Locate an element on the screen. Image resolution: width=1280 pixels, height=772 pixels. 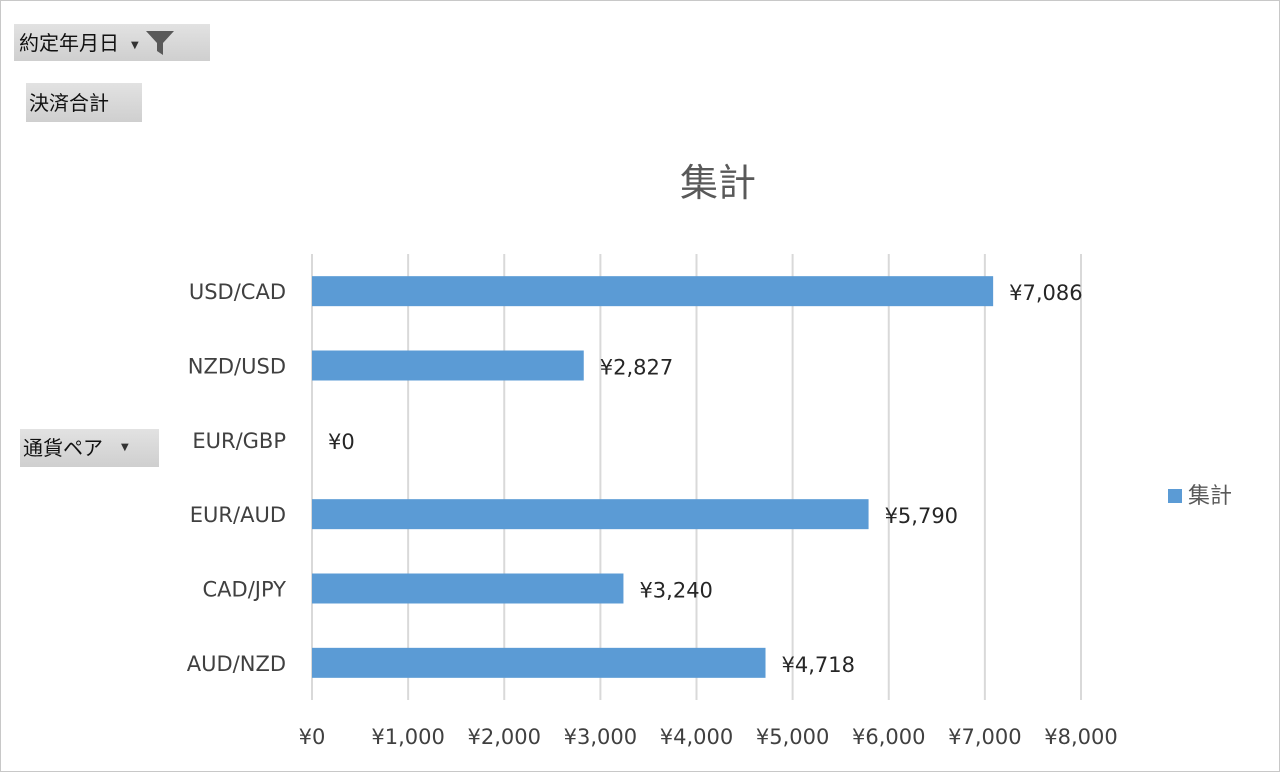
date-field-label: 約定年月日 is located at coordinates (69, 42).